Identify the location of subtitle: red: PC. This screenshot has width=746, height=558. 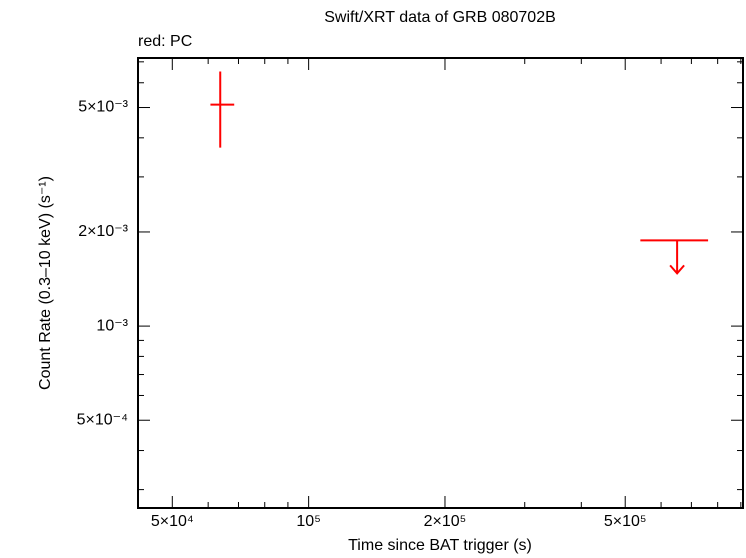
(165, 41).